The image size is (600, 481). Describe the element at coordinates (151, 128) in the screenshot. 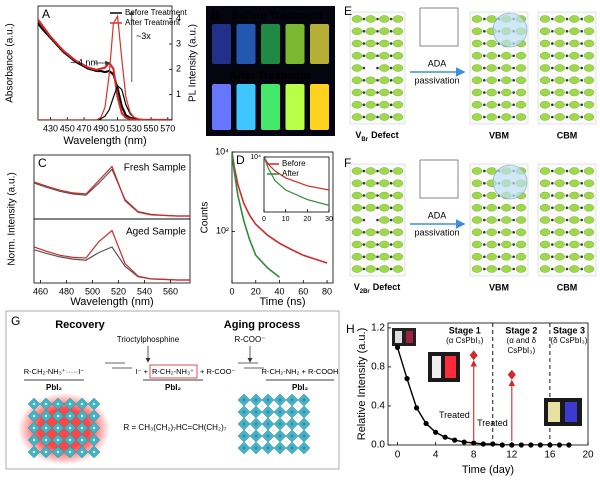

I see `x-tick-label: 550` at that location.